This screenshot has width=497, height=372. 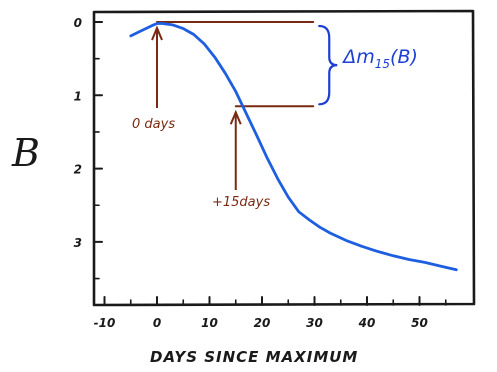 What do you see at coordinates (235, 117) in the screenshot?
I see `arrowhead-15-days` at bounding box center [235, 117].